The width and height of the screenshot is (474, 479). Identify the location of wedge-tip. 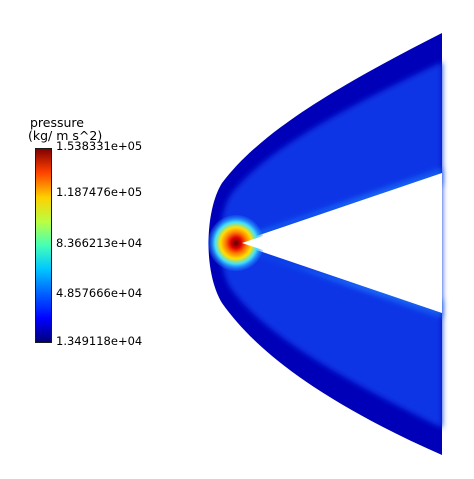
(342, 243).